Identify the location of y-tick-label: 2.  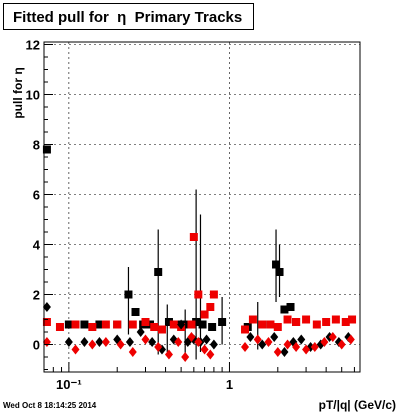
(36, 295).